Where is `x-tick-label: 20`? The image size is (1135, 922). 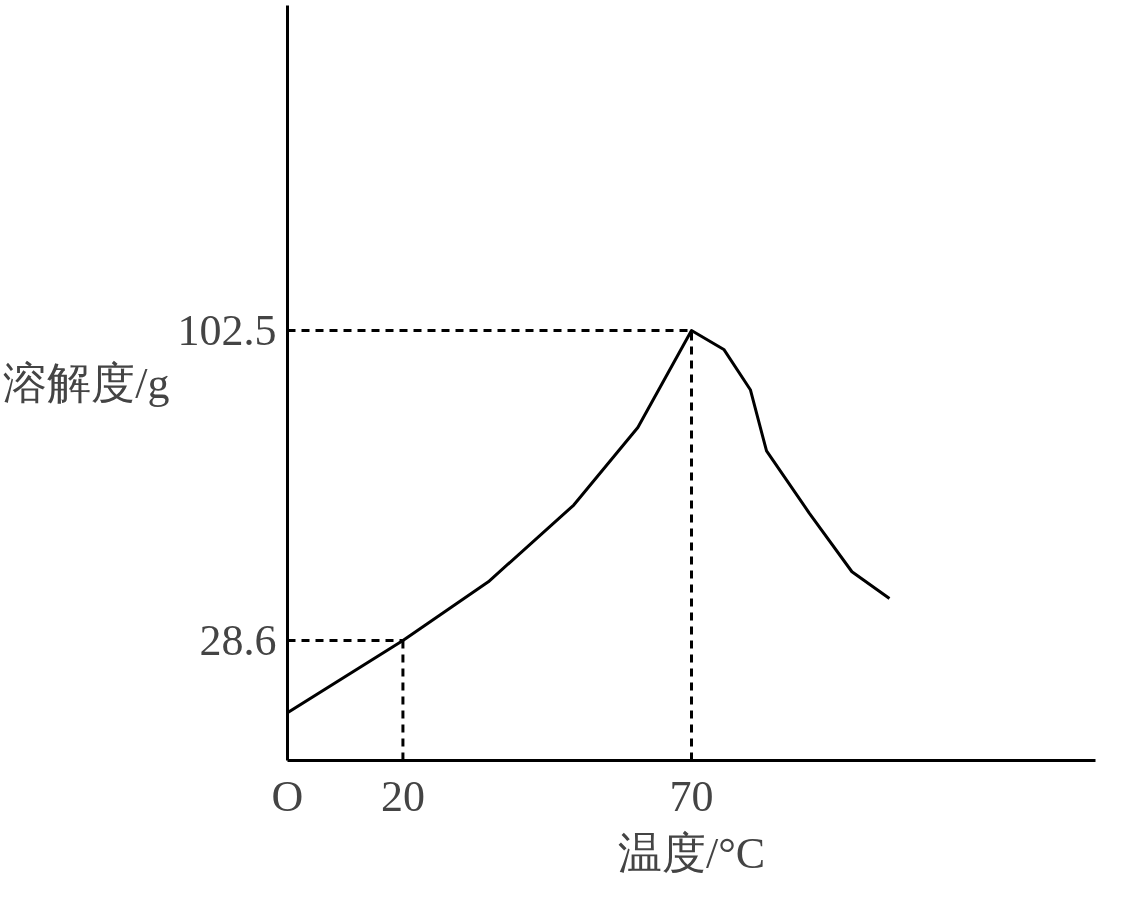 x-tick-label: 20 is located at coordinates (402, 796).